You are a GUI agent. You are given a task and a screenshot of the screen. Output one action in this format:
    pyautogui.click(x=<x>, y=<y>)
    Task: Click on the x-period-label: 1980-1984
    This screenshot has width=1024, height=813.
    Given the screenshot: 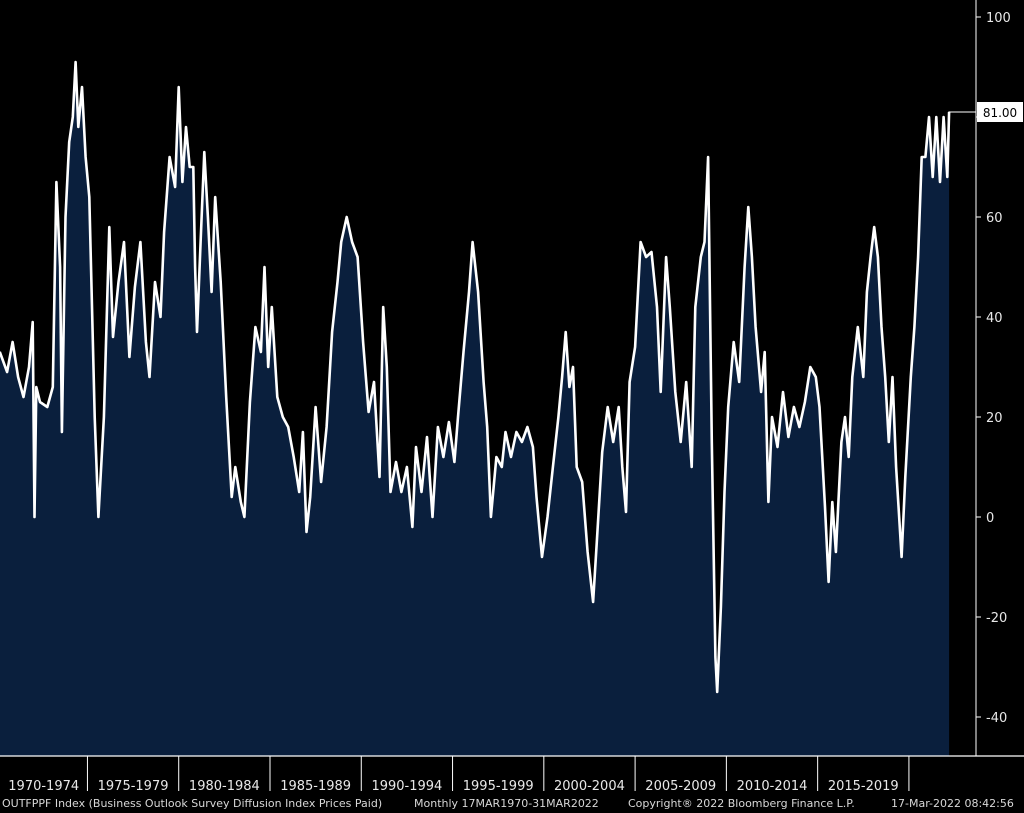 What is the action you would take?
    pyautogui.click(x=224, y=786)
    